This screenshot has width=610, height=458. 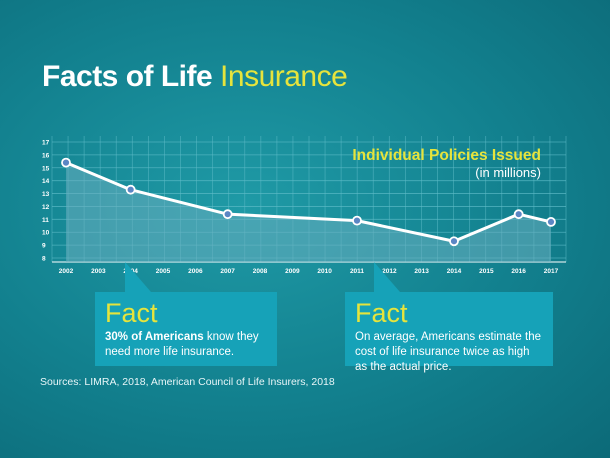 I want to click on page-title: Facts of Life Insurance, so click(x=195, y=77).